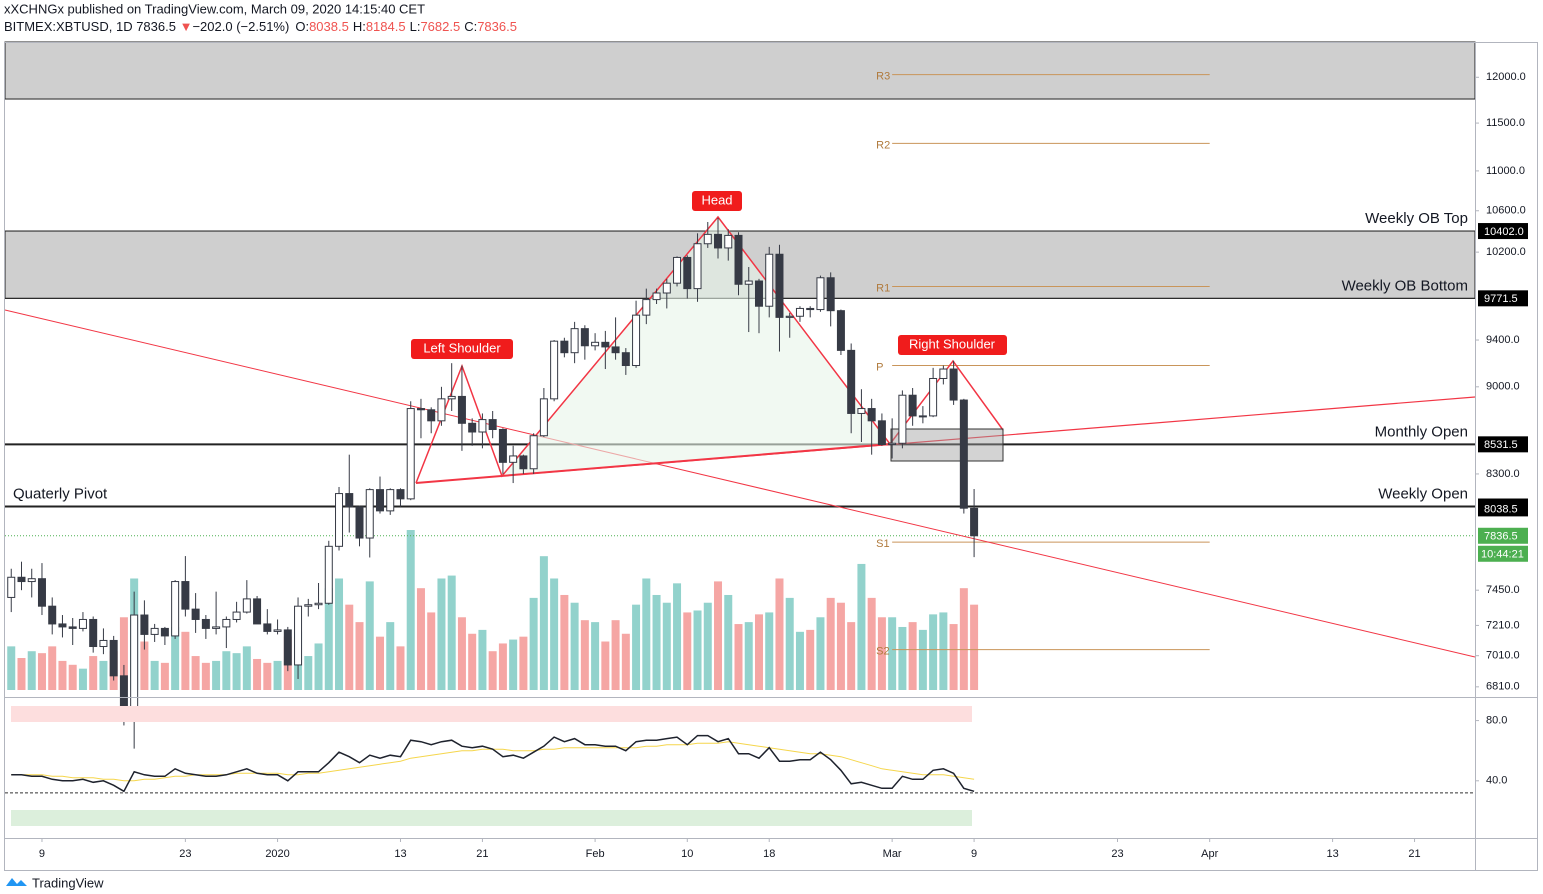 Image resolution: width=1543 pixels, height=894 pixels. Describe the element at coordinates (493, 763) in the screenshot. I see `indicator-values` at that location.